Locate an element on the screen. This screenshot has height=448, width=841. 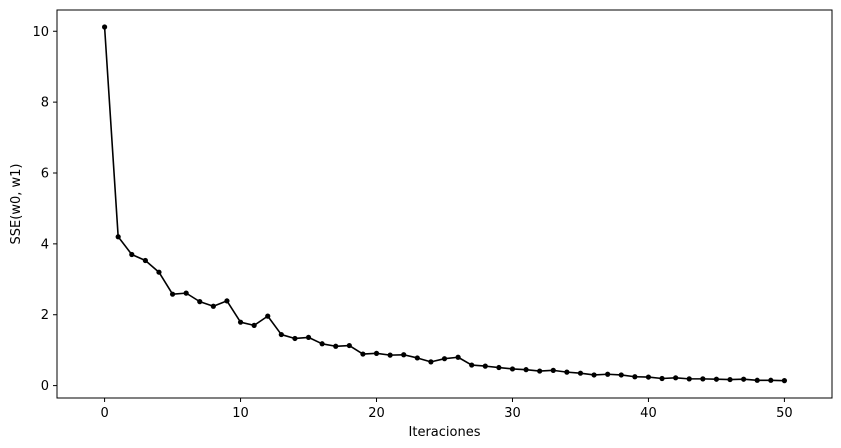
x-tick-label: 40 is located at coordinates (648, 413).